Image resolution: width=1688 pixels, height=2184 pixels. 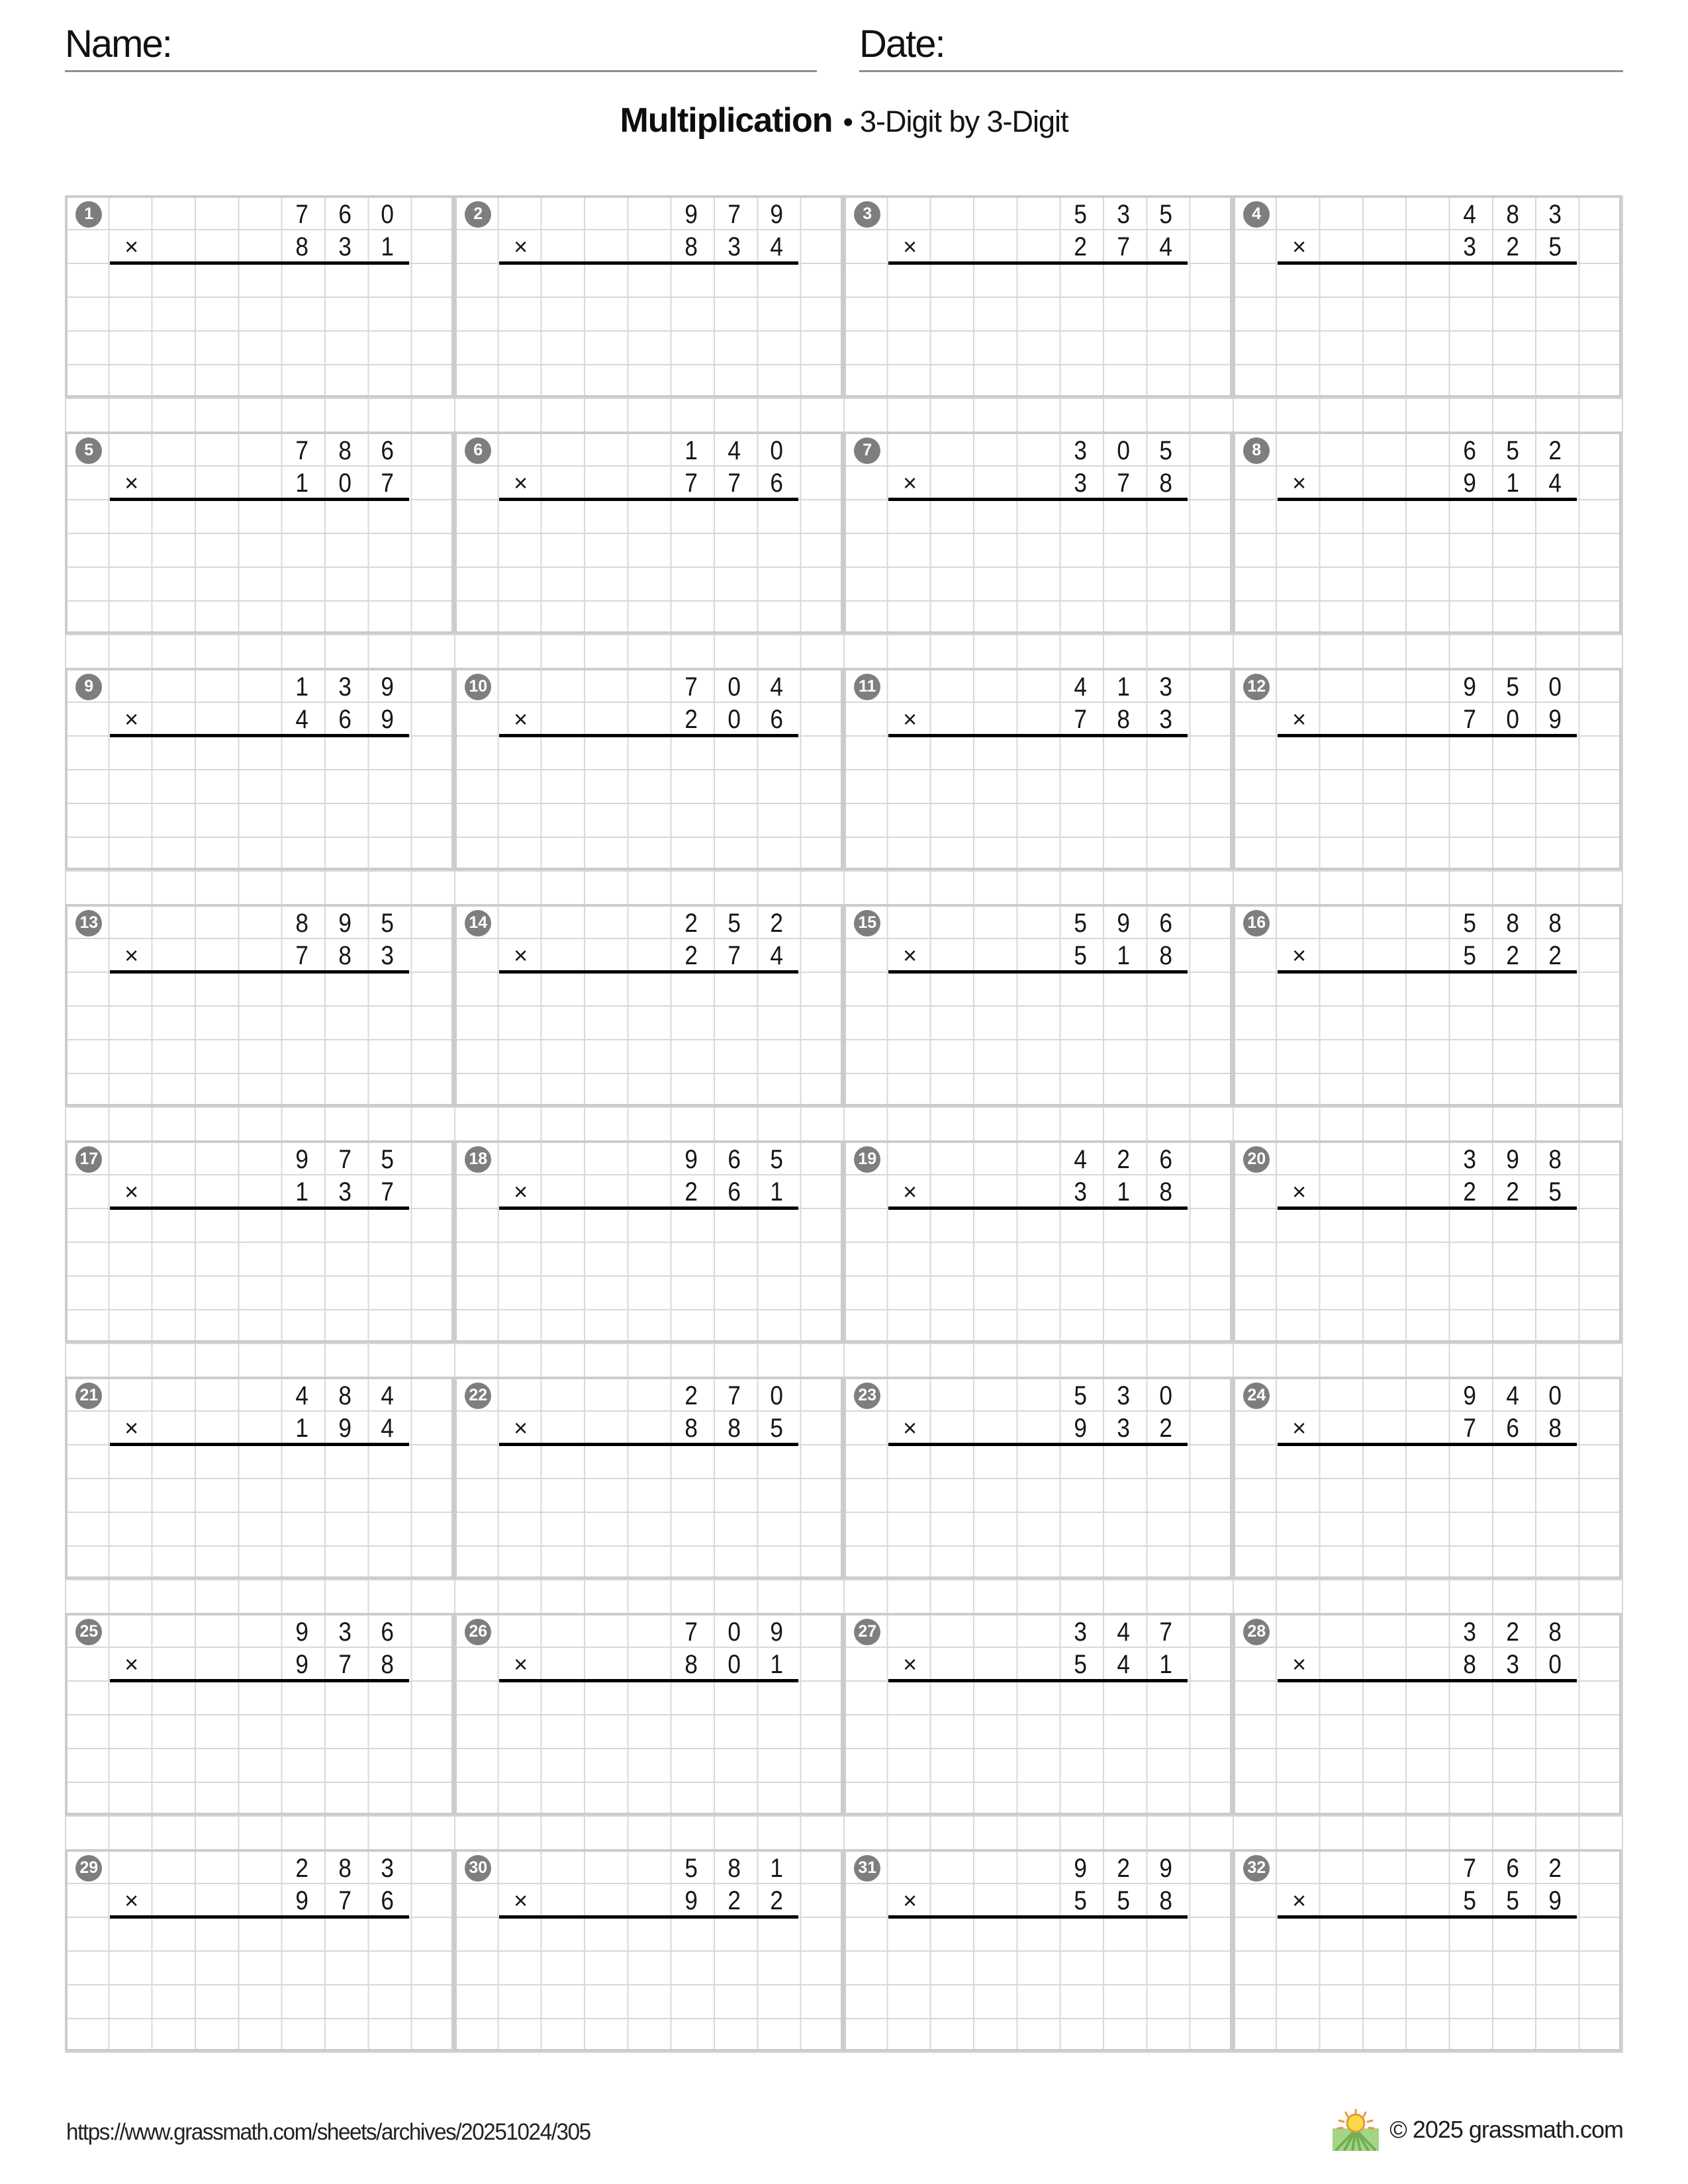 What do you see at coordinates (648, 1005) in the screenshot?
I see `problem-block-14: 14 2 5 2 × 2 7 4` at bounding box center [648, 1005].